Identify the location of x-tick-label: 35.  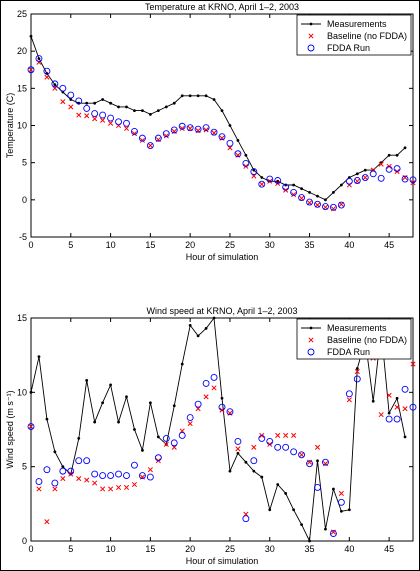
(310, 549).